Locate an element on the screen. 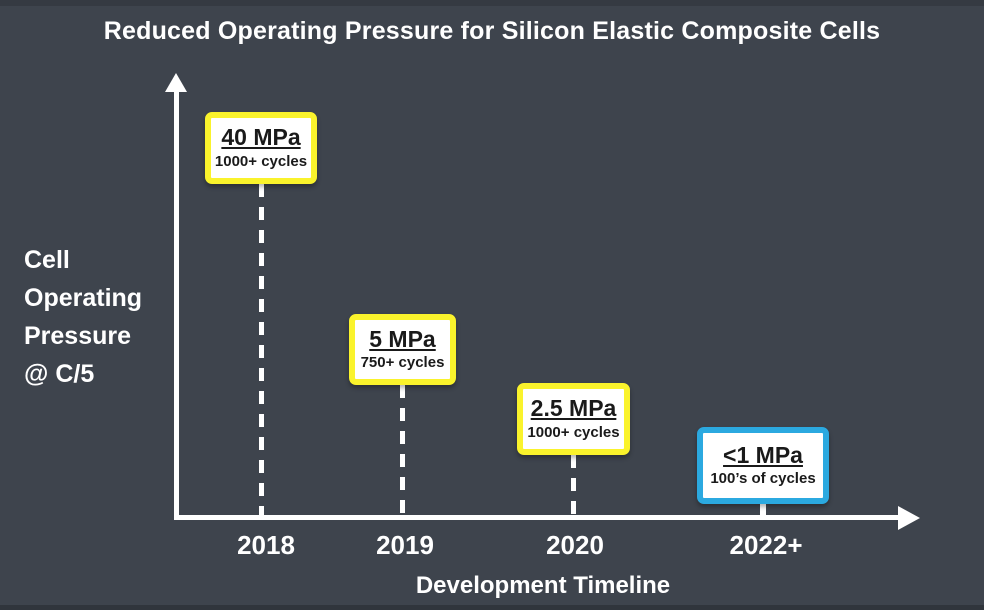  pressure-label: <1 MPa is located at coordinates (763, 454).